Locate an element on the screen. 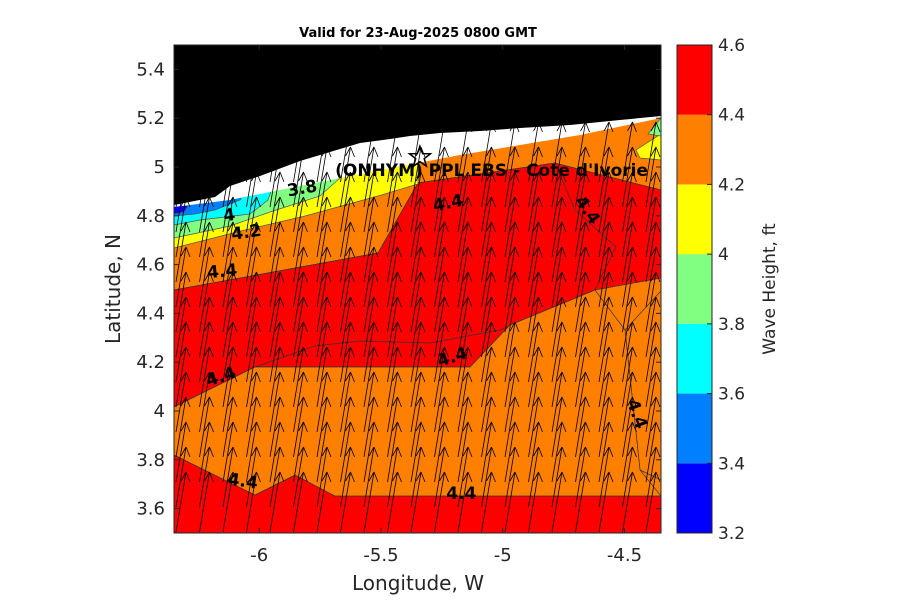  y-tick-label: 4.6 is located at coordinates (150, 265).